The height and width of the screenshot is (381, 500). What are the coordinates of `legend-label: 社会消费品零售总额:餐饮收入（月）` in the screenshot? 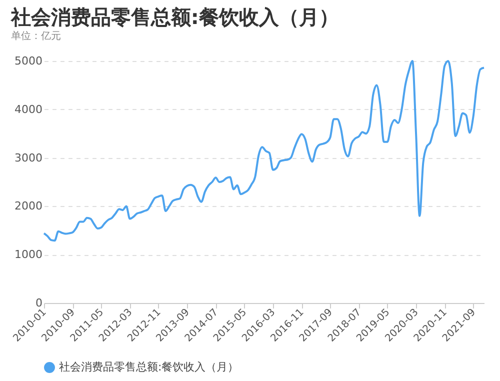 It's located at (149, 367).